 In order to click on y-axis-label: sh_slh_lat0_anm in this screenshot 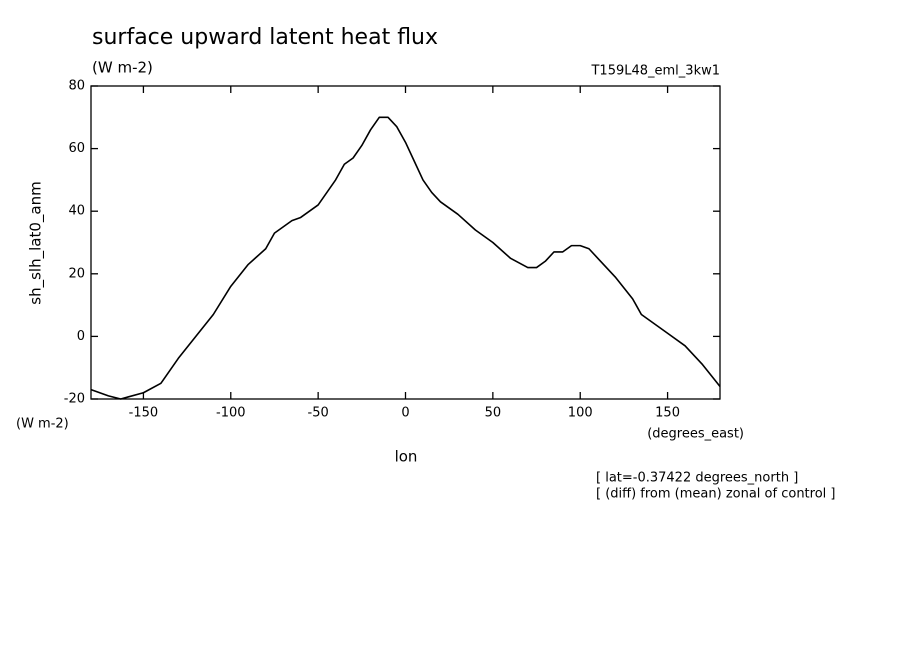, I will do `click(36, 242)`.